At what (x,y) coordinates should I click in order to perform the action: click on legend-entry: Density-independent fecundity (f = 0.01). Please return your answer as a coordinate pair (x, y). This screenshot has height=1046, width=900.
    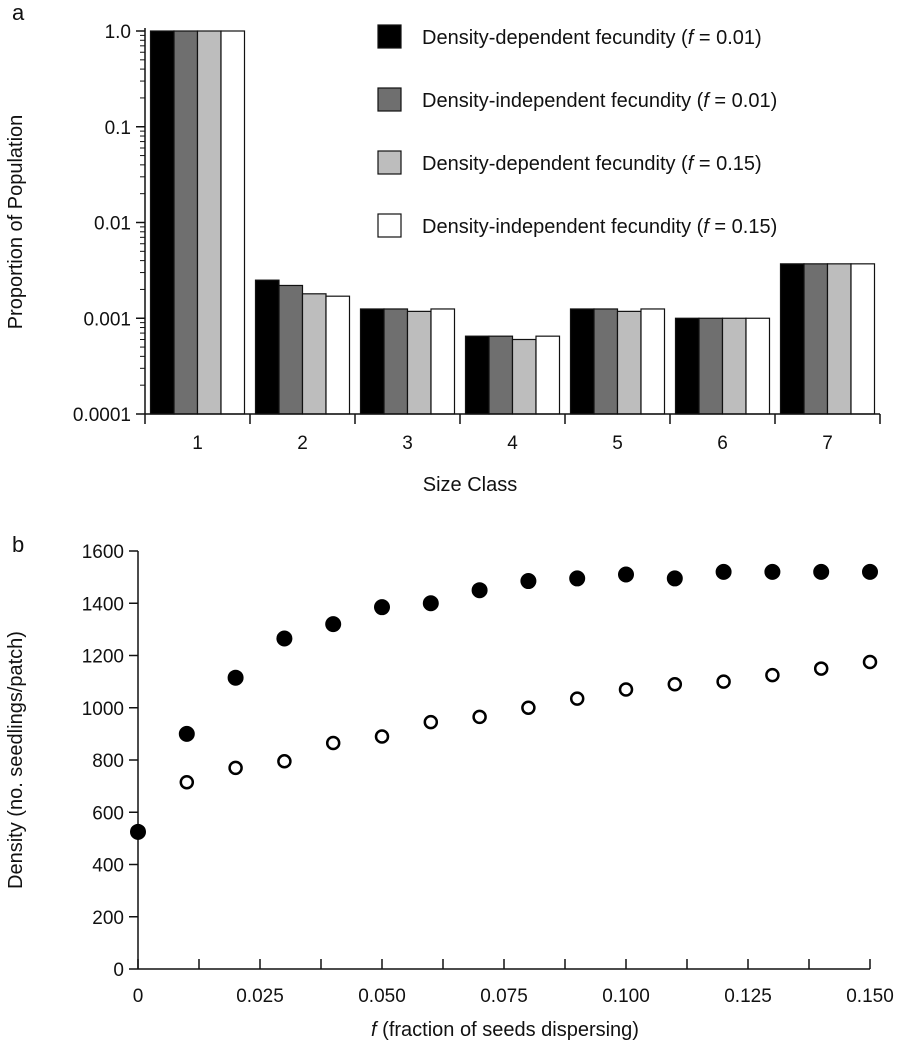
    Looking at the image, I should click on (599, 101).